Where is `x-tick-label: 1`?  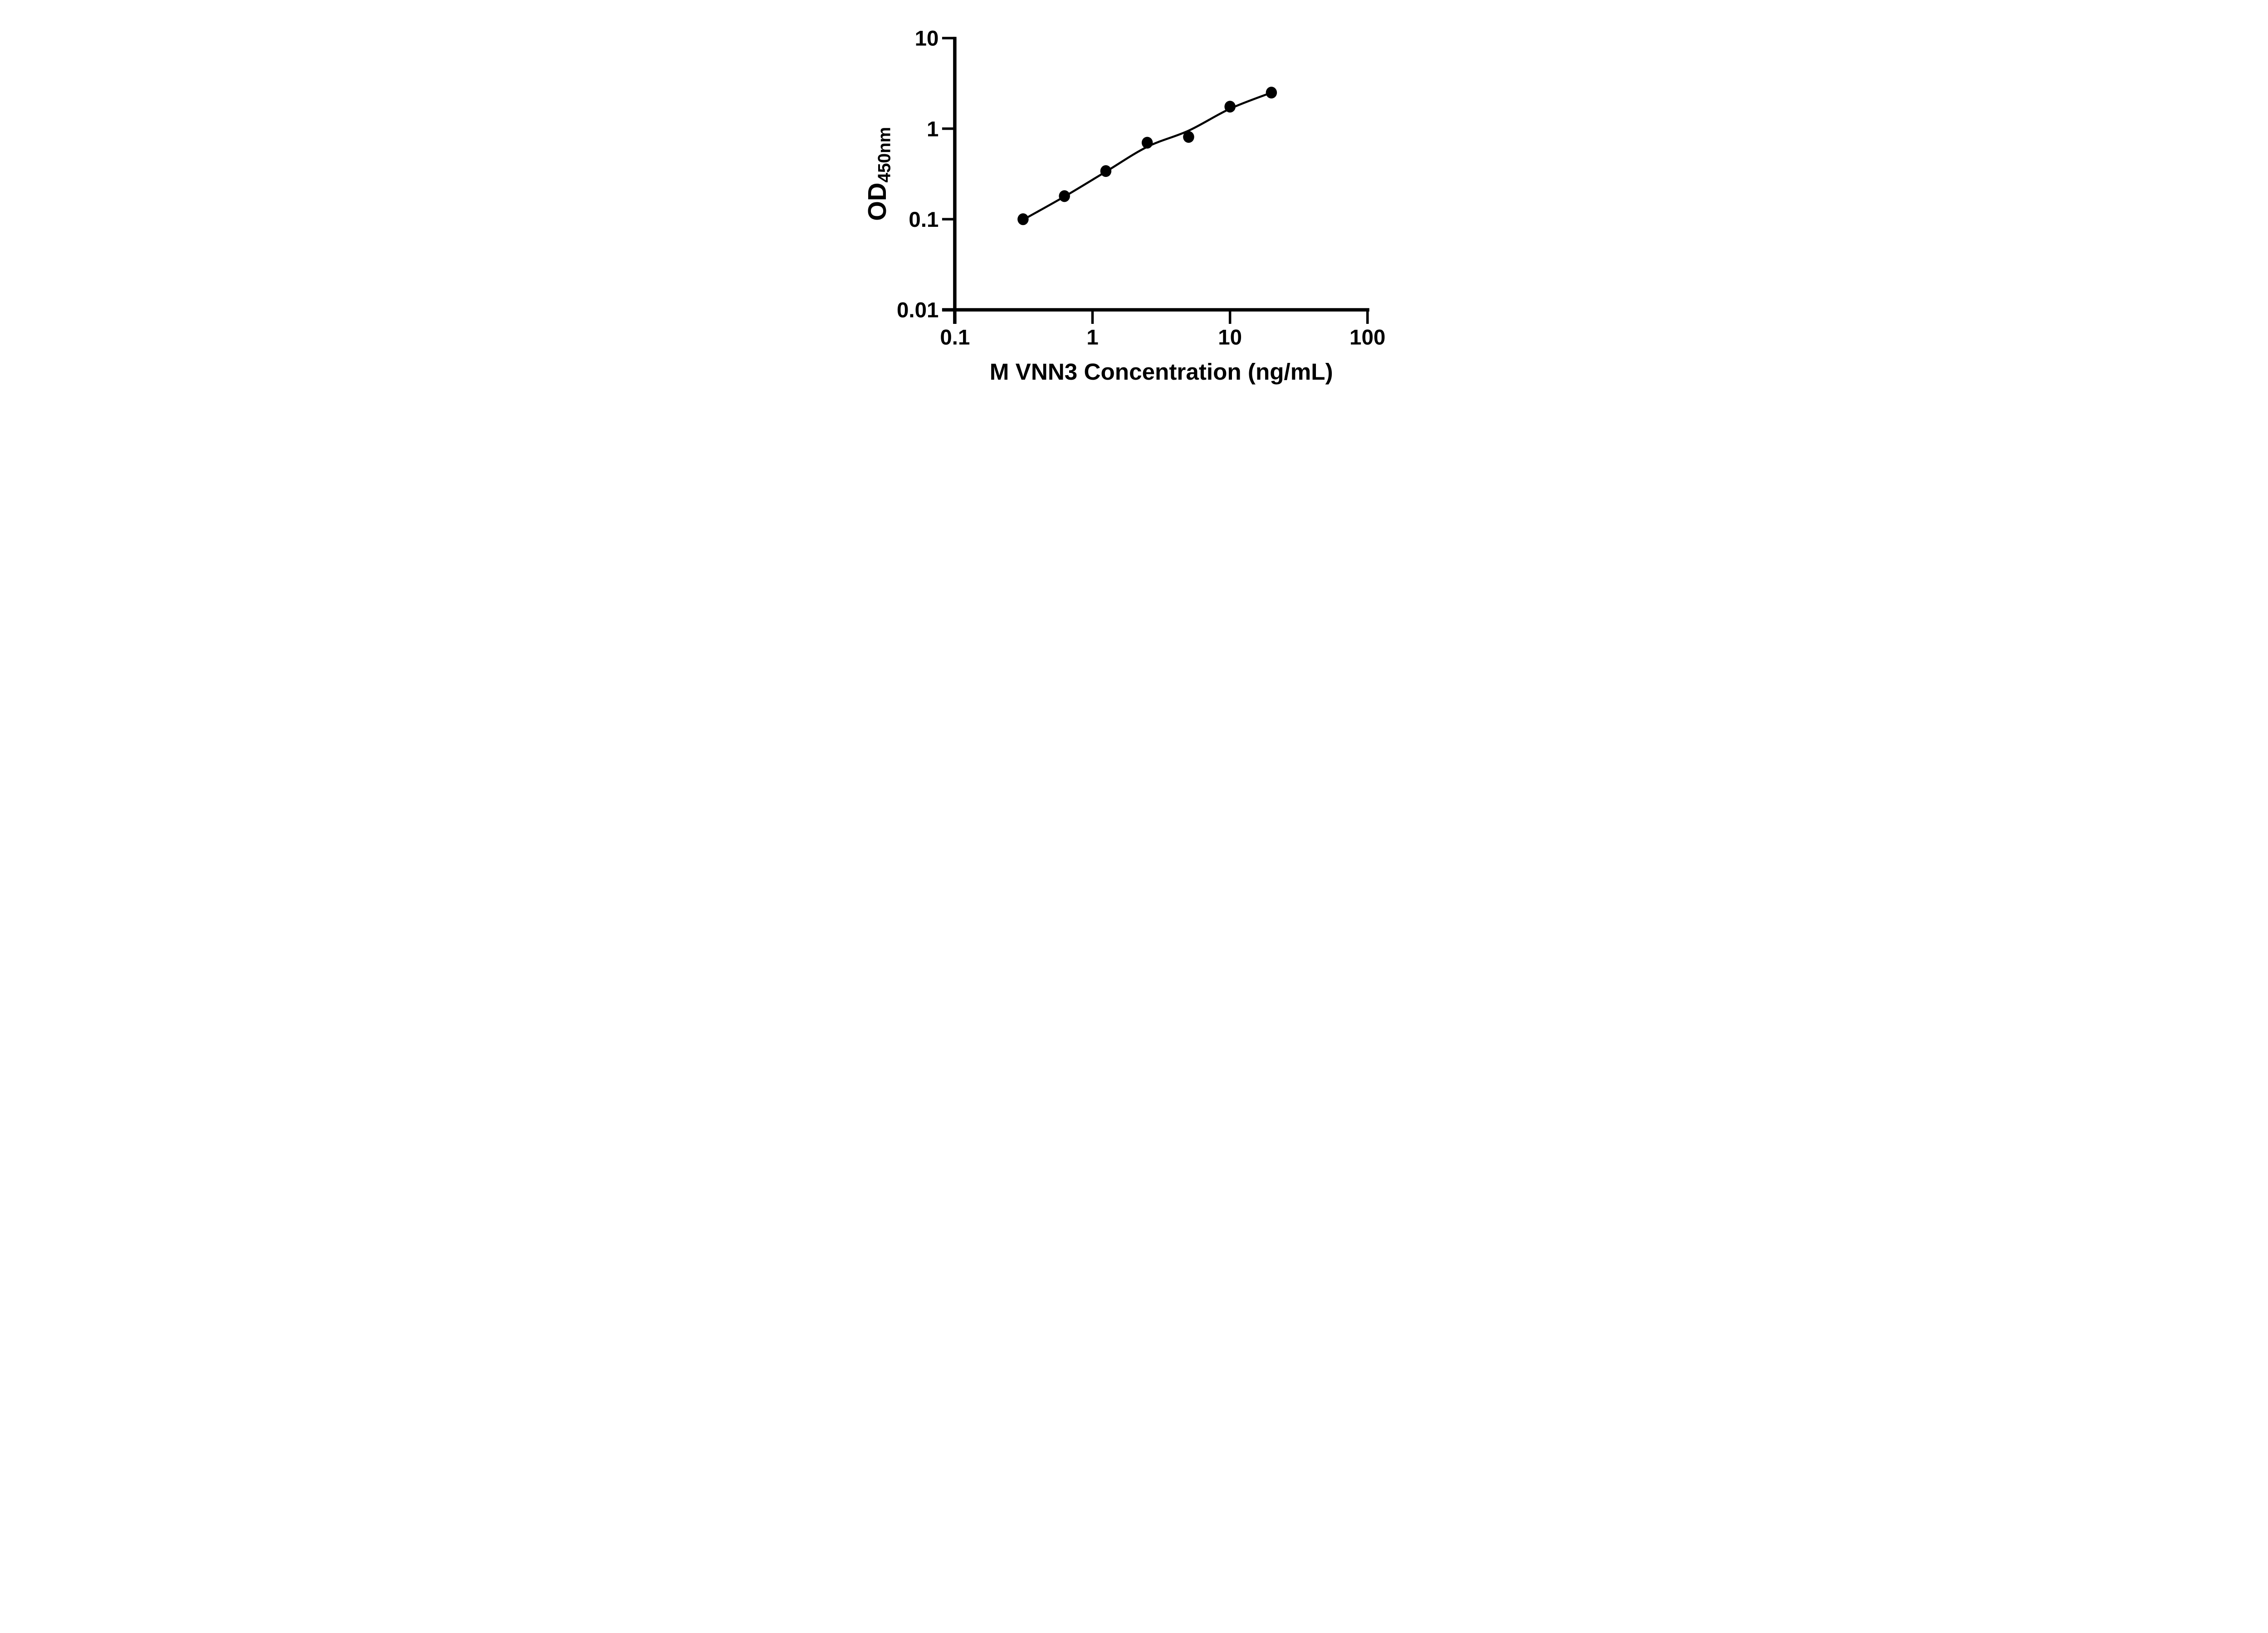 x-tick-label: 1 is located at coordinates (1092, 338).